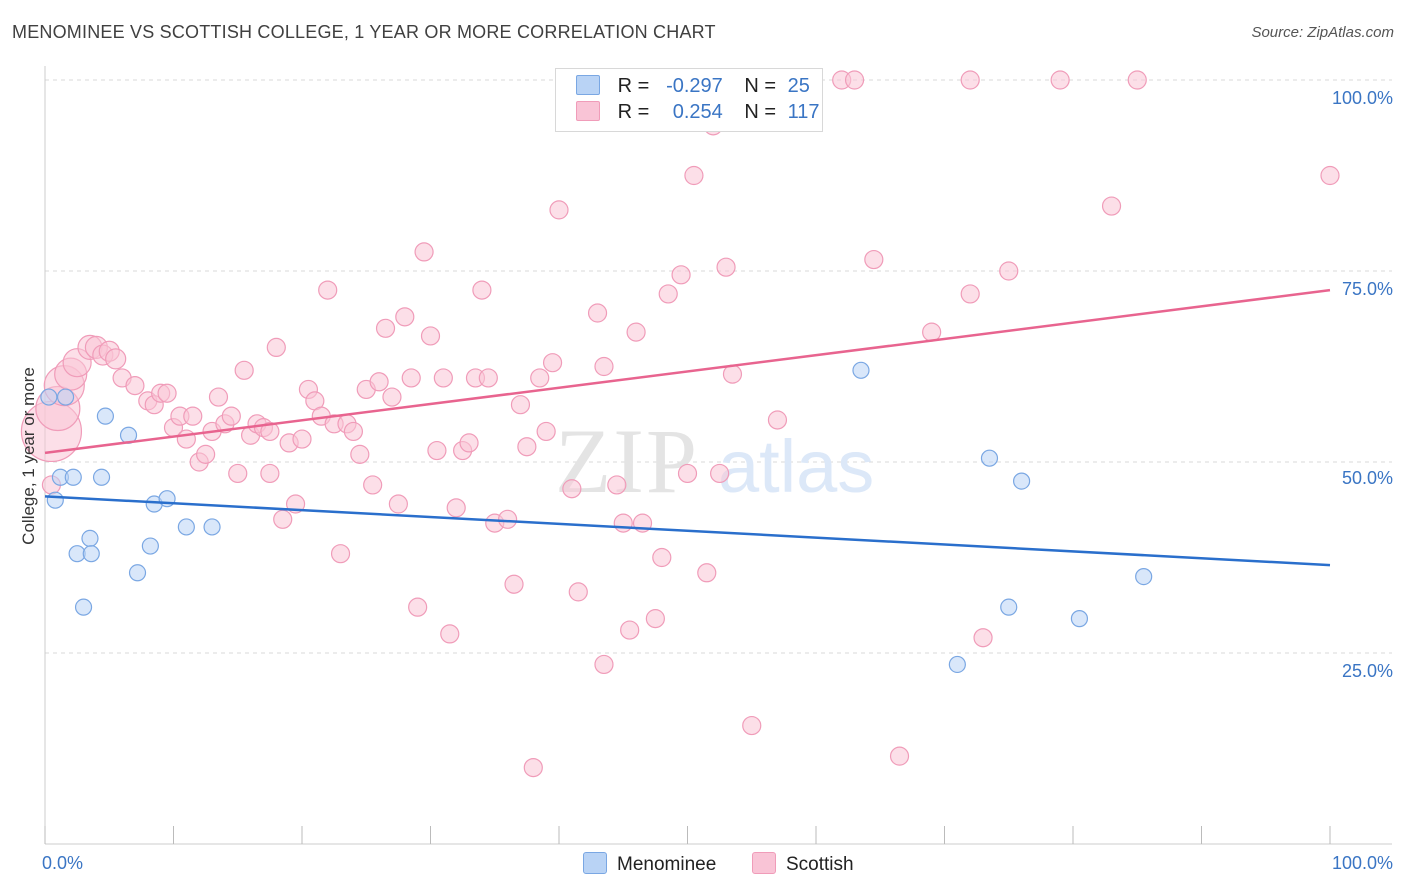 The image size is (1406, 892). Describe the element at coordinates (798, 86) in the screenshot. I see `legend-n-value: 25` at that location.